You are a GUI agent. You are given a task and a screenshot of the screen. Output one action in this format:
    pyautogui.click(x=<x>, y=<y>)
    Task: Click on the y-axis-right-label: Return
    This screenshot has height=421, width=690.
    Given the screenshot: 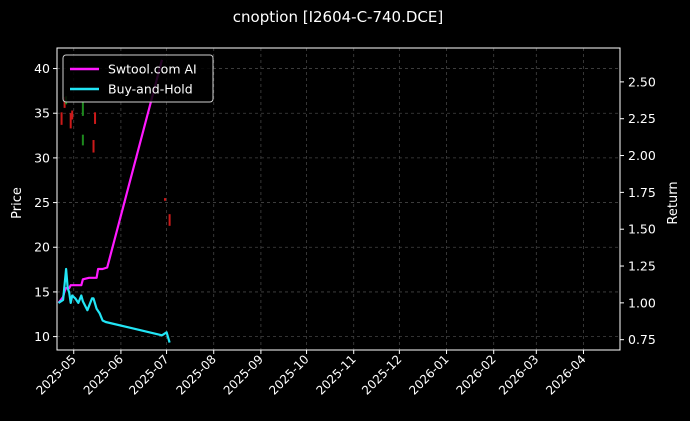 What is the action you would take?
    pyautogui.click(x=673, y=202)
    